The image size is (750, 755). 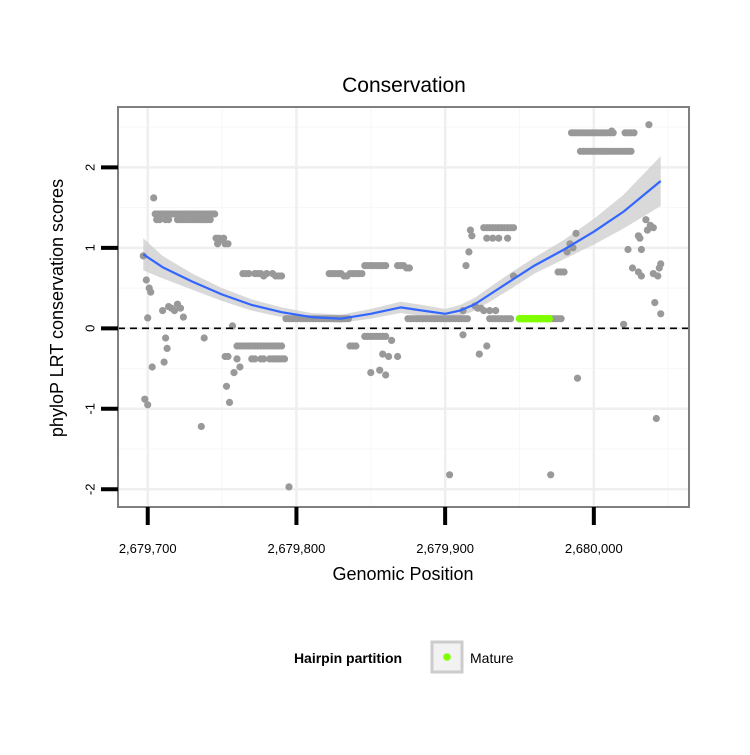 What do you see at coordinates (445, 548) in the screenshot?
I see `x-tick-label: 2,679,900` at bounding box center [445, 548].